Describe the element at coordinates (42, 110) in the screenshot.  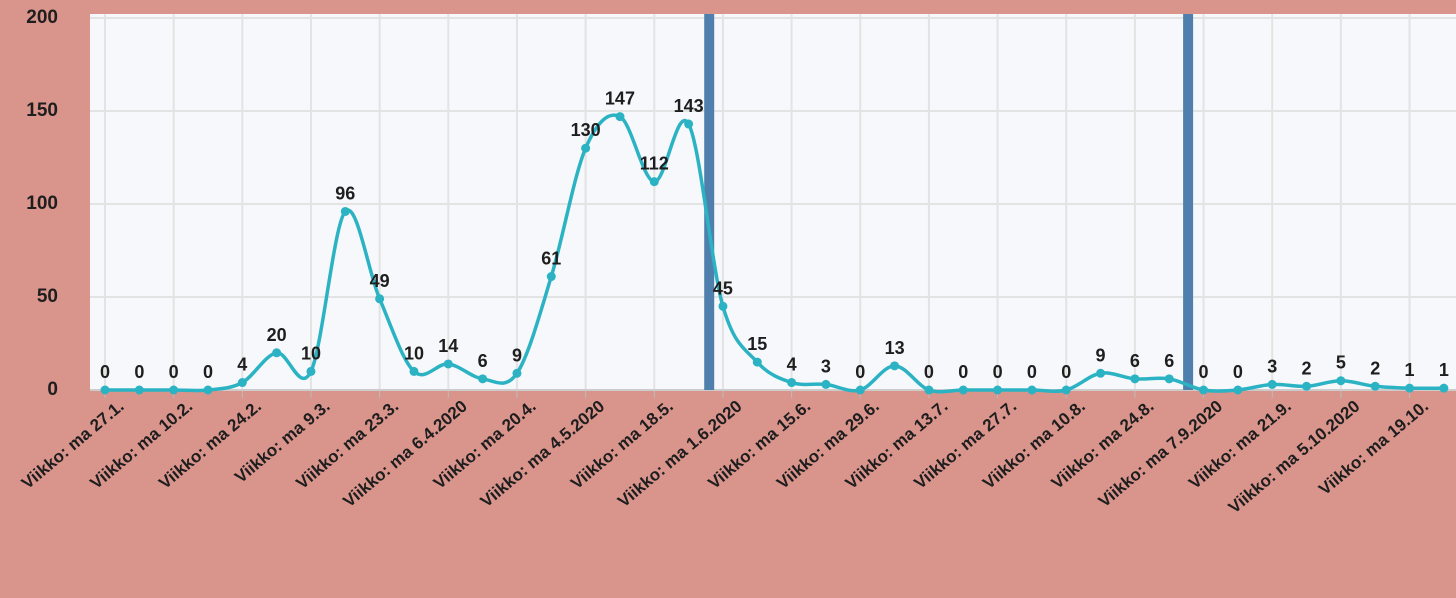
I see `y-tick-label: 150` at that location.